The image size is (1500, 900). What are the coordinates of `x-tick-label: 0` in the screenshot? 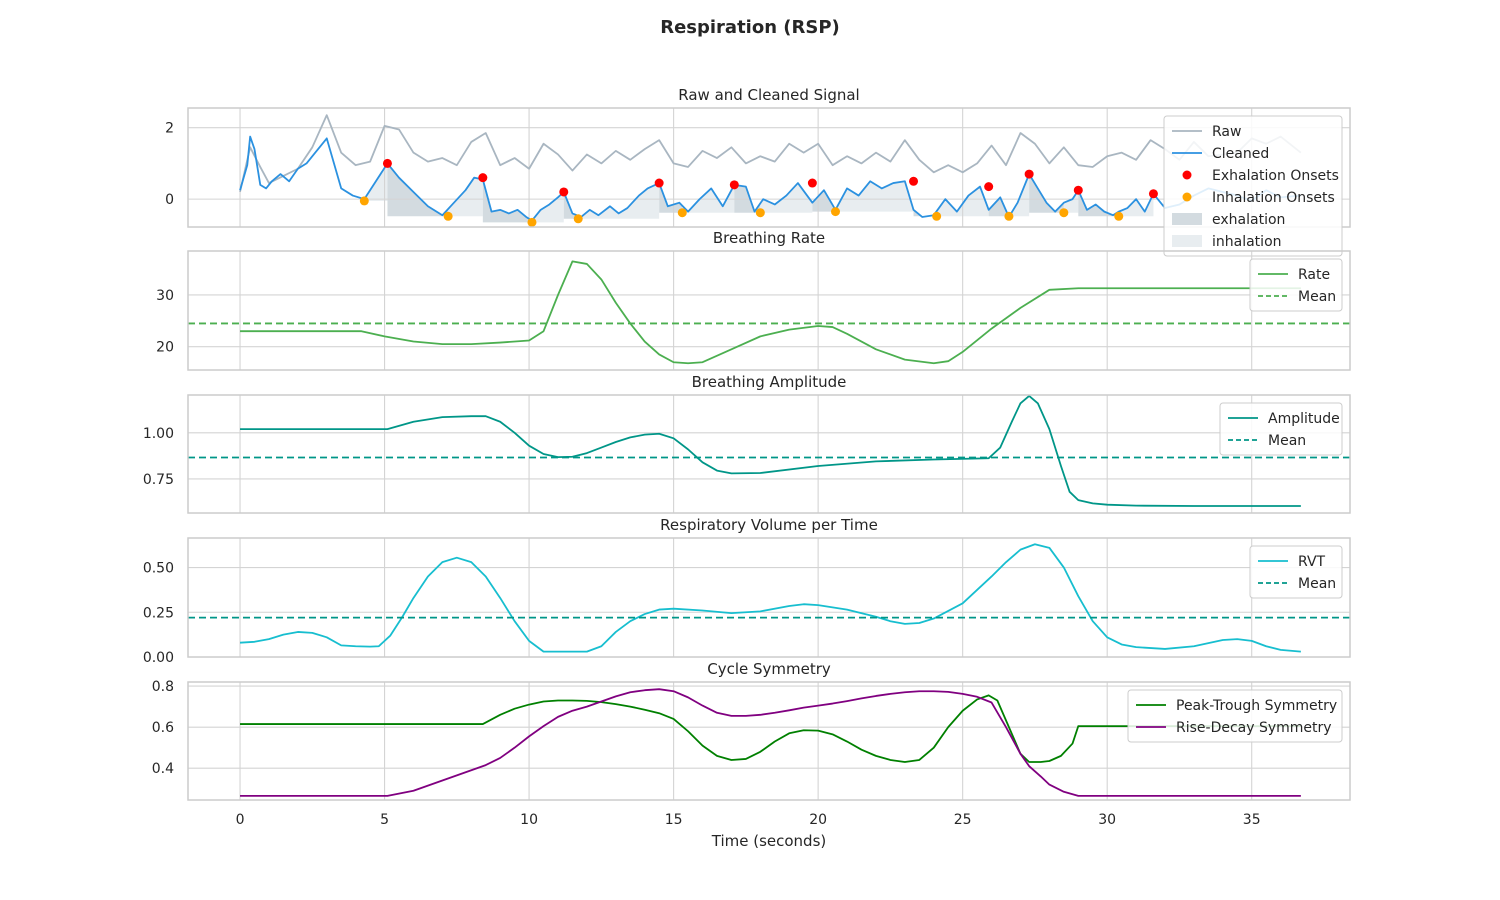 It's located at (240, 820).